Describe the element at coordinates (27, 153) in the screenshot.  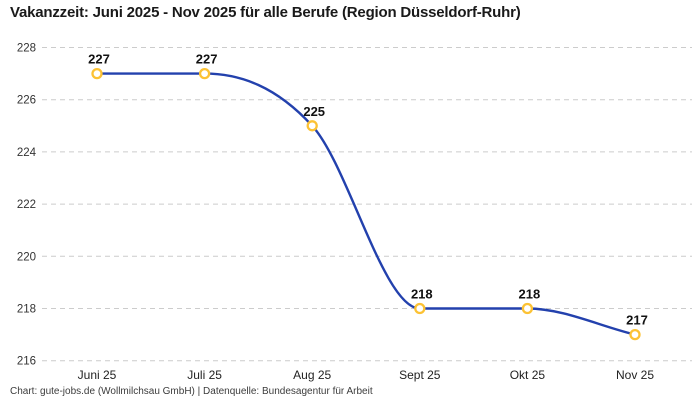
I see `y-tick-label: 224` at that location.